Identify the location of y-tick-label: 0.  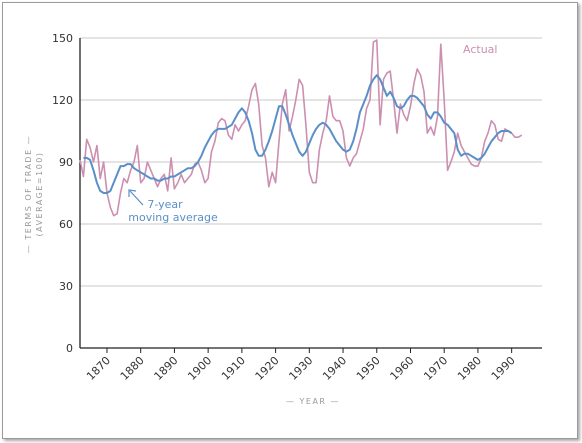
(69, 348).